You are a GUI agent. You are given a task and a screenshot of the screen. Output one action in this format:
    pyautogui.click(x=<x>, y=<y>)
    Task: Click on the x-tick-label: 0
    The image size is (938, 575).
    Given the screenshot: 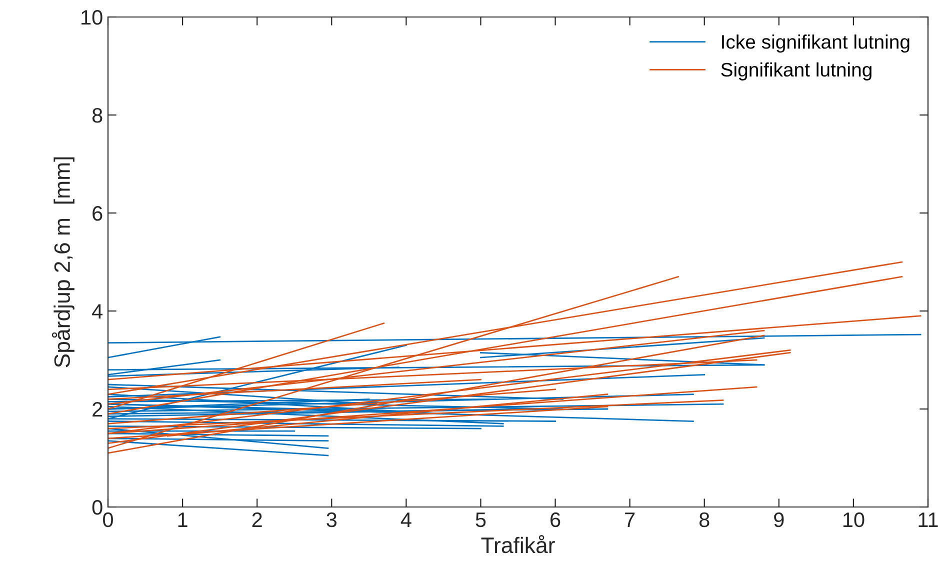 What is the action you would take?
    pyautogui.click(x=108, y=520)
    